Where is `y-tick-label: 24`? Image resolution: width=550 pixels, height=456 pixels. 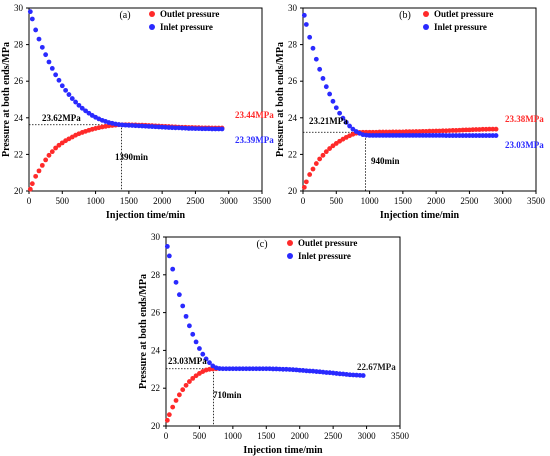 y-tick-label: 24 is located at coordinates (293, 118).